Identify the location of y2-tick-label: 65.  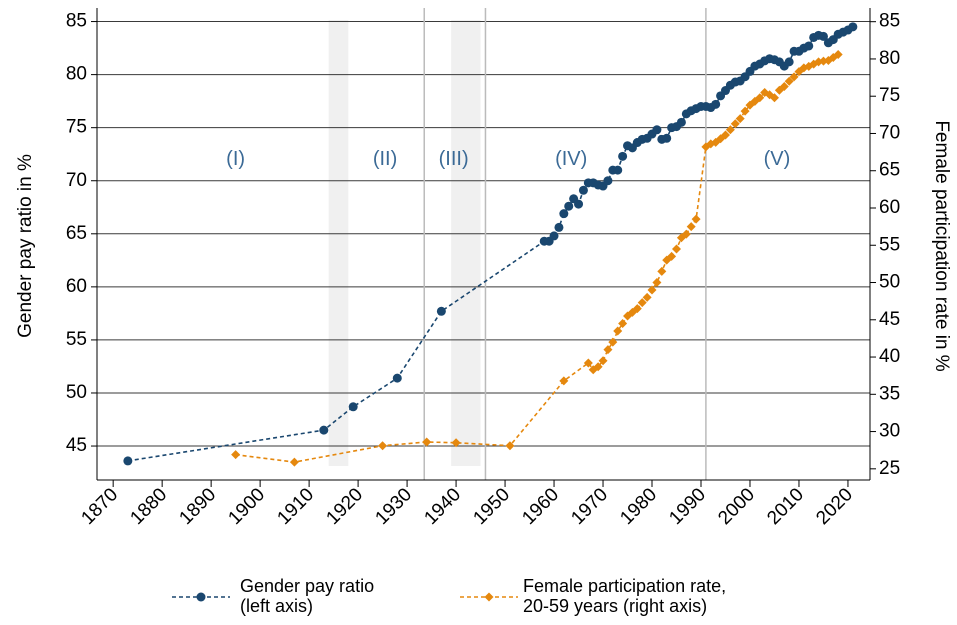
(889, 170).